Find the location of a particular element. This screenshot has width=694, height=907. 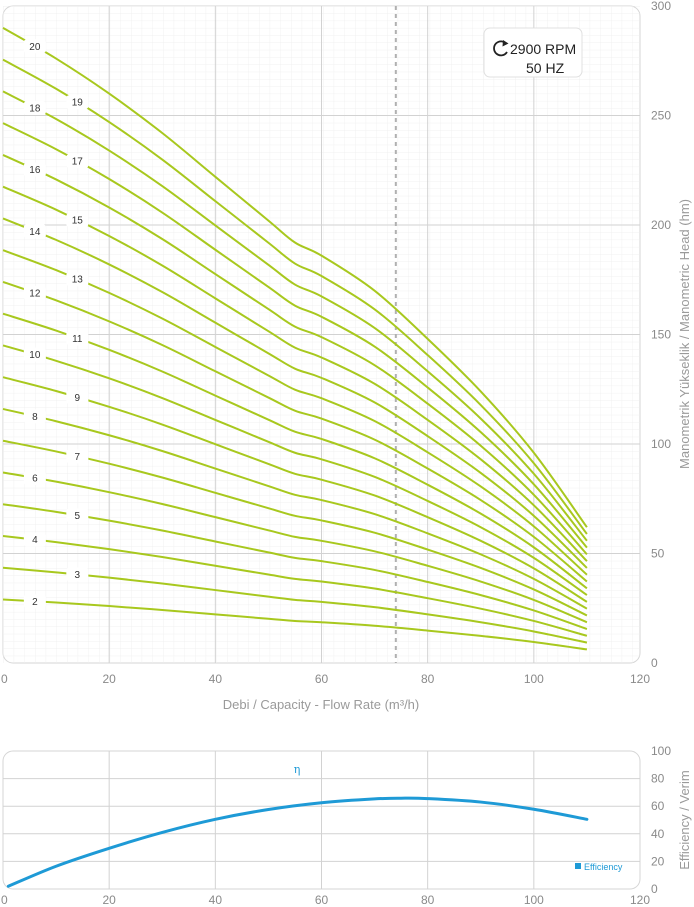

curve-label-14: 14 is located at coordinates (35, 232).